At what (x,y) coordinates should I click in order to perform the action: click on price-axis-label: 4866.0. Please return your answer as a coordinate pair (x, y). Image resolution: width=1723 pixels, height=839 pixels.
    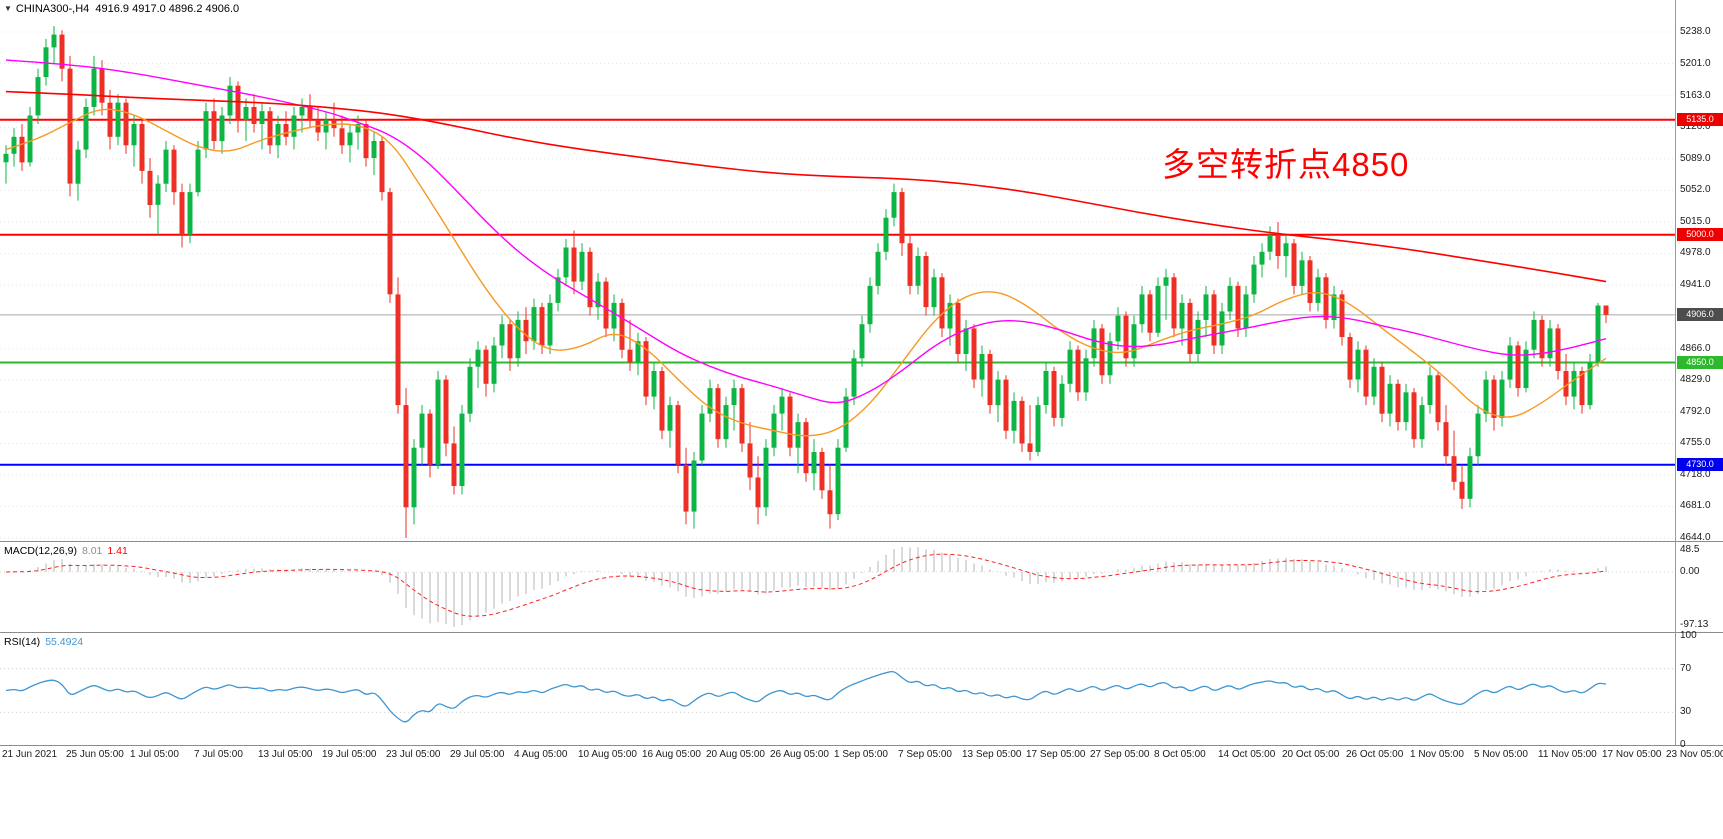
    Looking at the image, I should click on (1695, 348).